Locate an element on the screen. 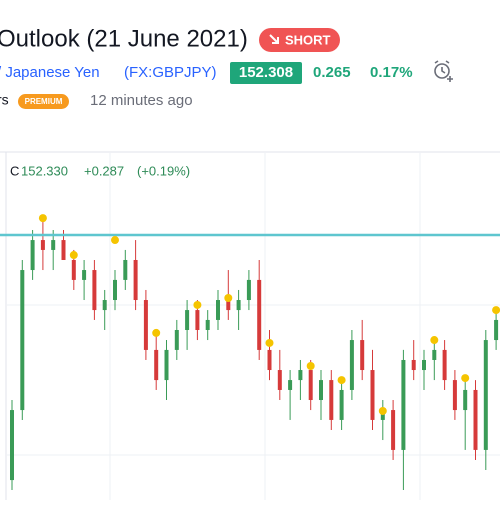 This screenshot has height=505, width=500. price-box is located at coordinates (266, 73).